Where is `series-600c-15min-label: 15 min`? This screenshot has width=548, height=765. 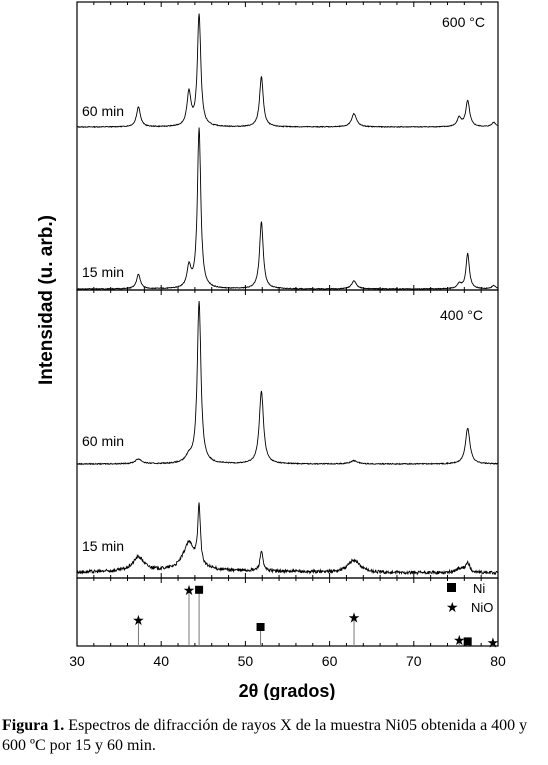 series-600c-15min-label: 15 min is located at coordinates (103, 272).